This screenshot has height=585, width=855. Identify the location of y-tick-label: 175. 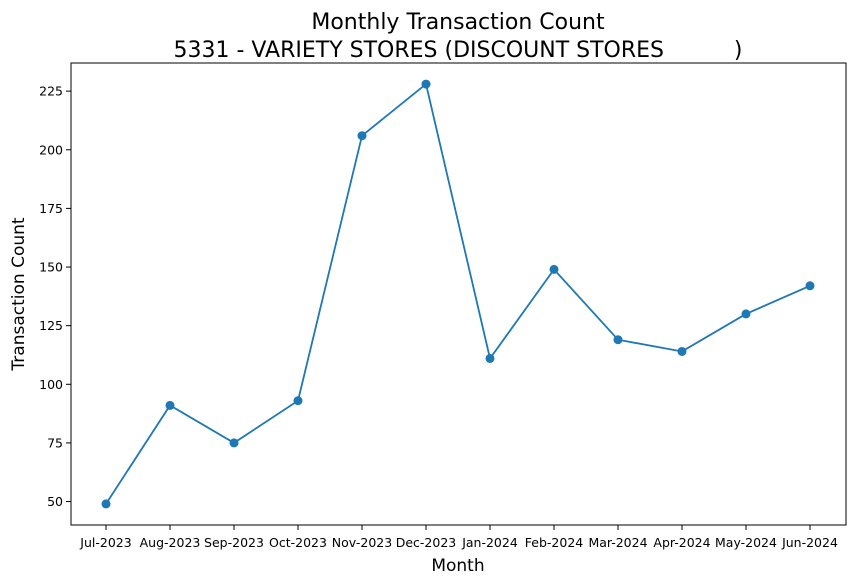
(51, 208).